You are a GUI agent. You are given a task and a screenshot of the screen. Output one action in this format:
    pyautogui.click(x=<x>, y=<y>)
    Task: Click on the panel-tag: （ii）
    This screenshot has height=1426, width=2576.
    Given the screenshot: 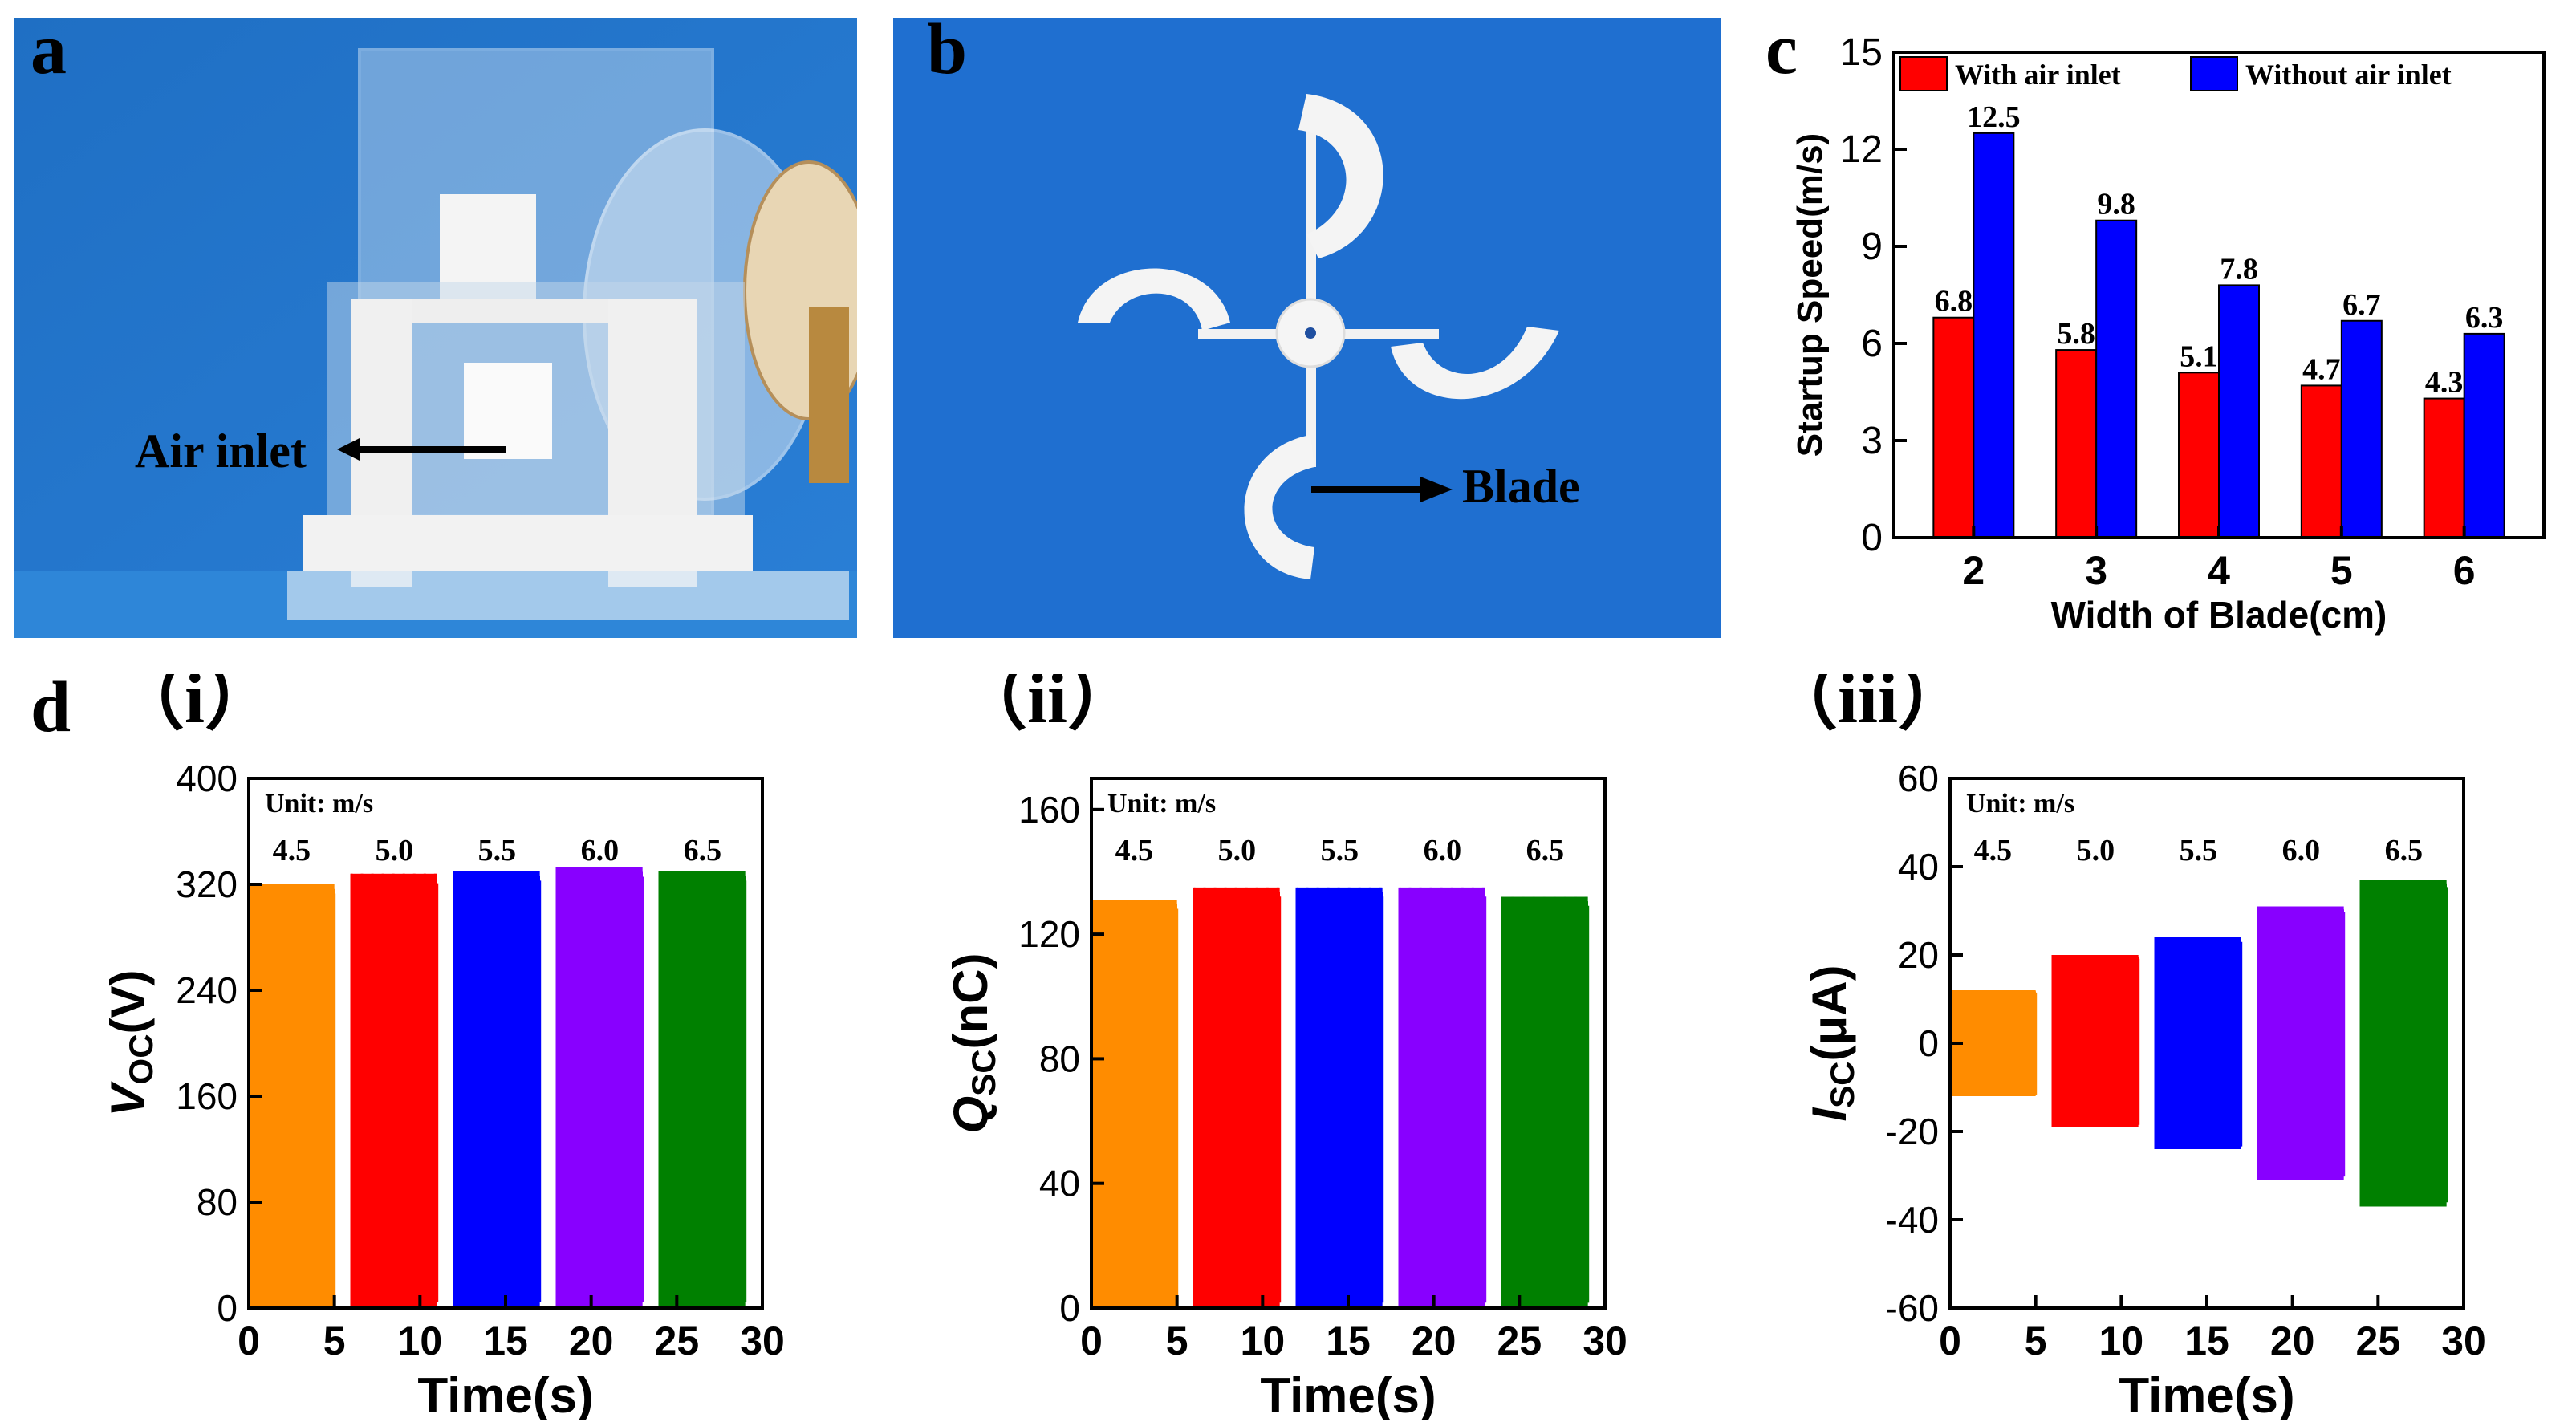 What is the action you would take?
    pyautogui.click(x=1047, y=706)
    